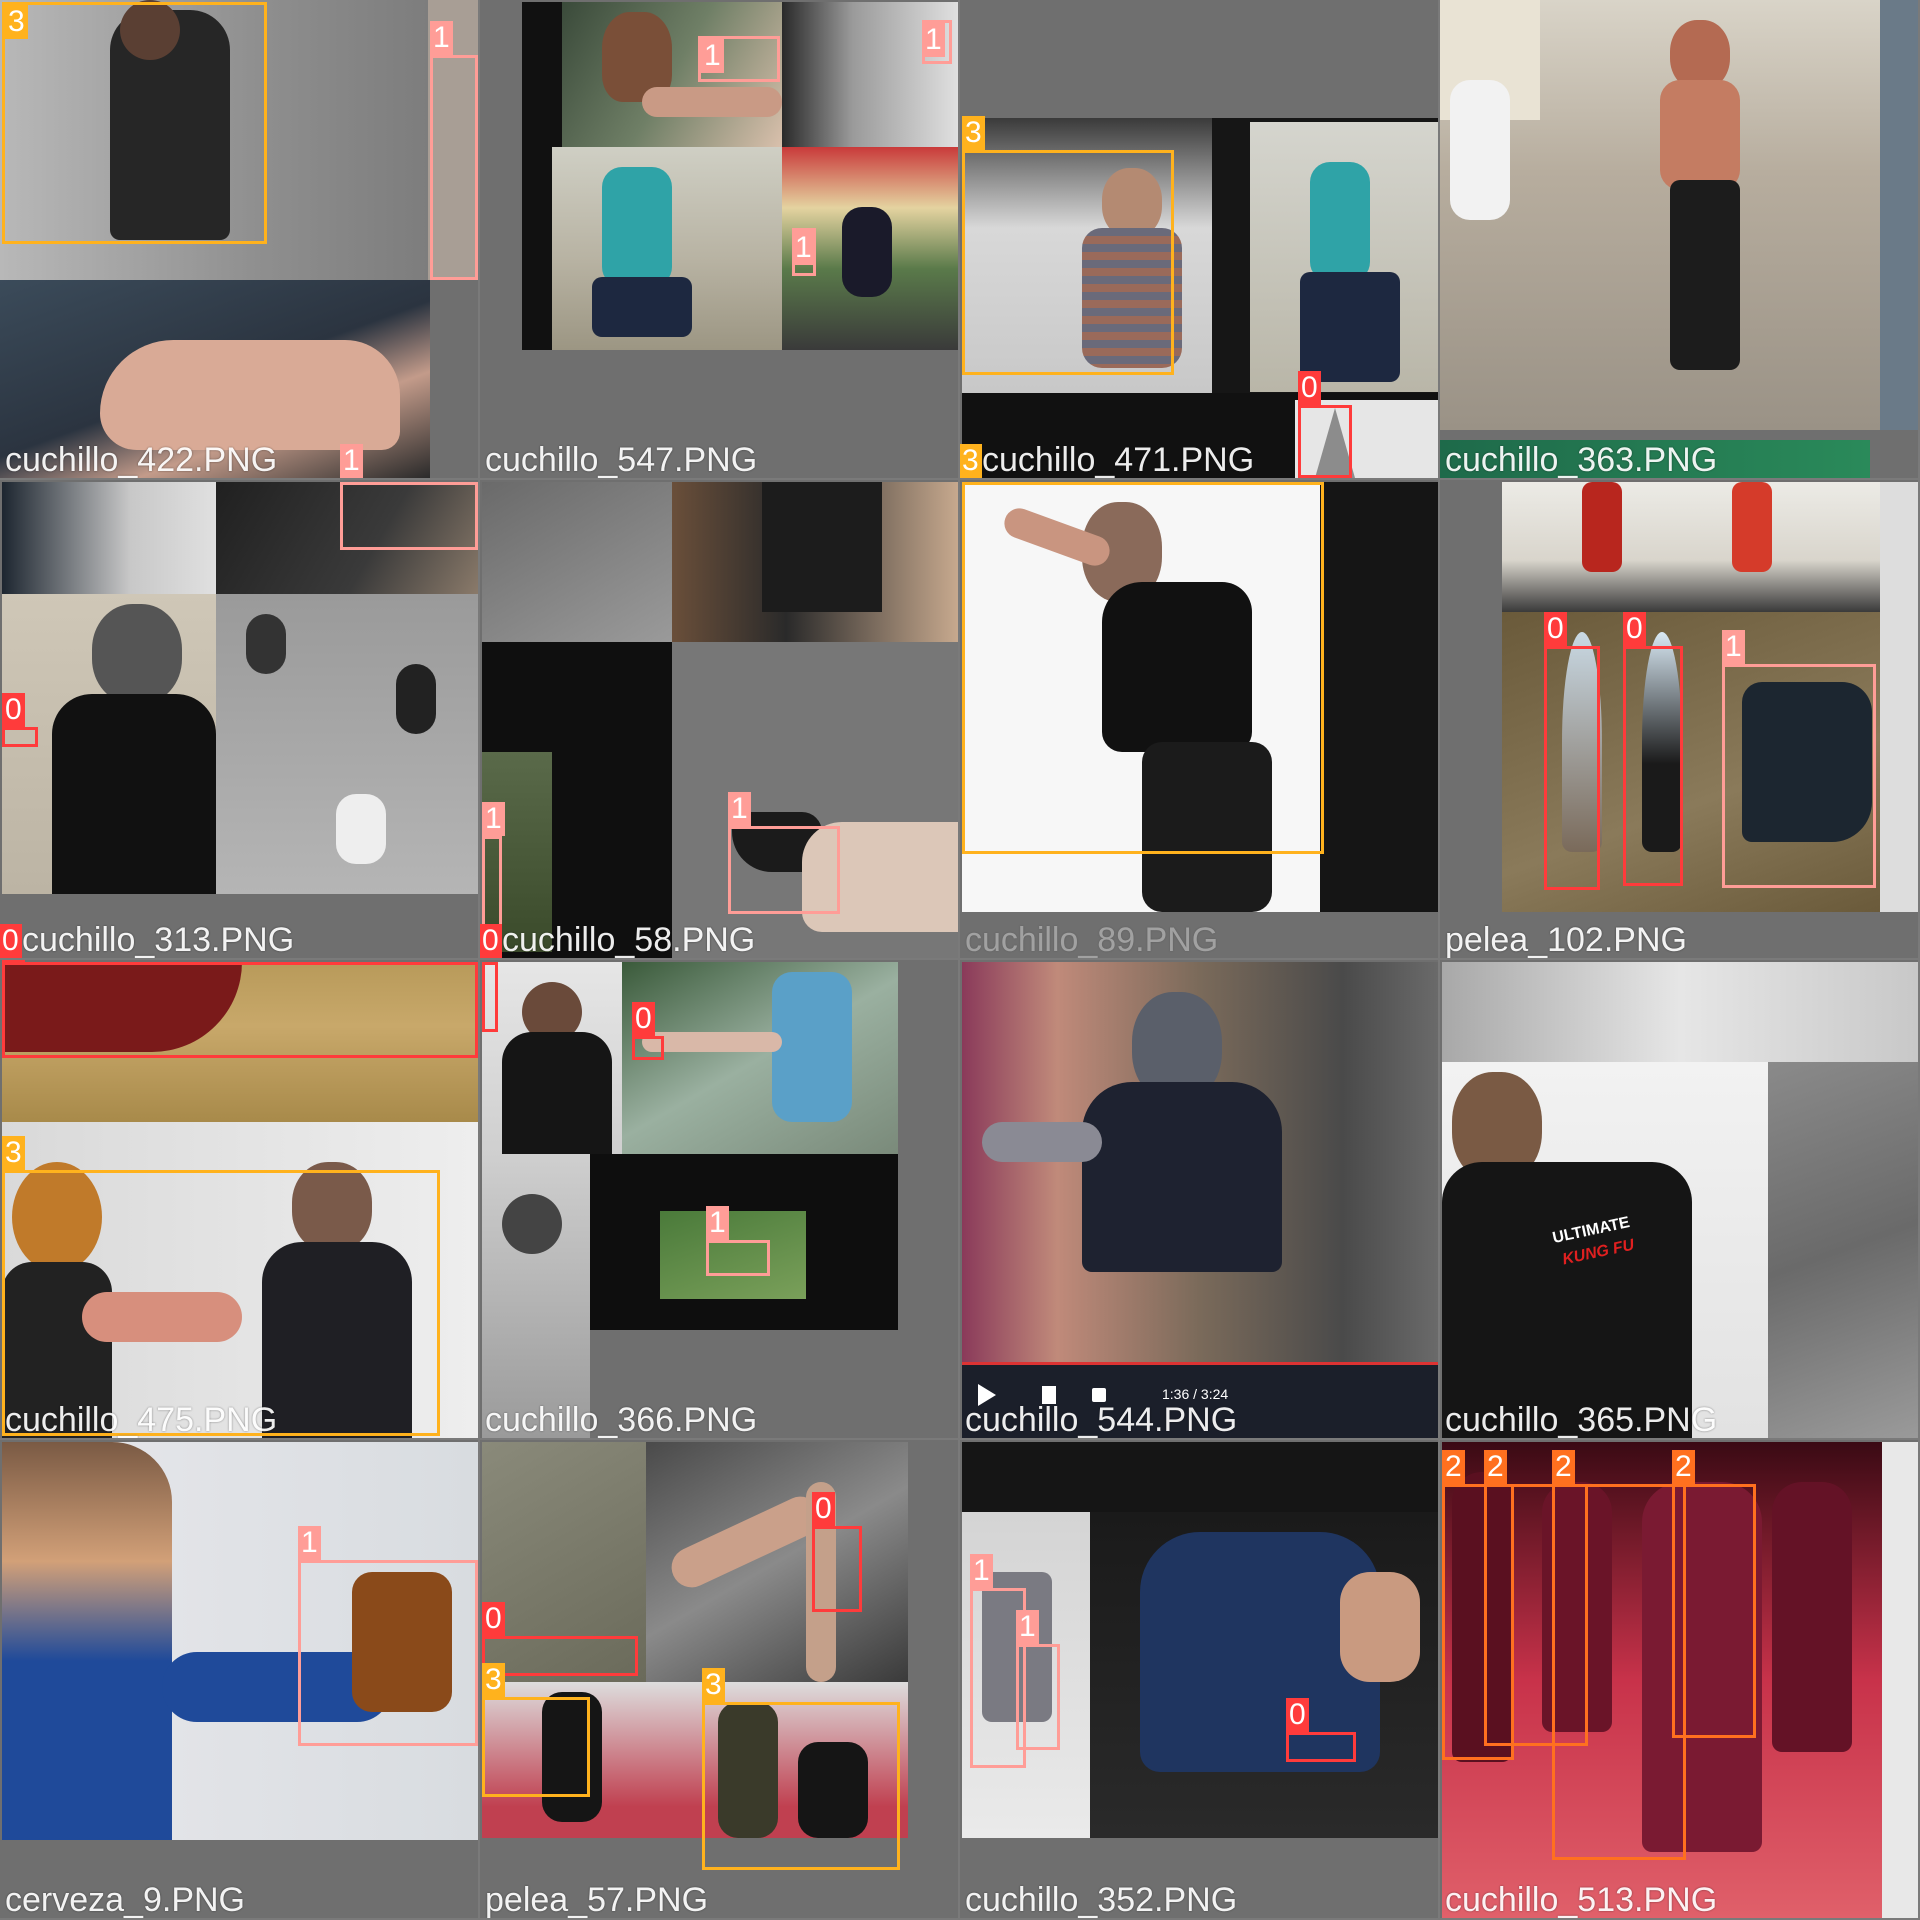  Describe the element at coordinates (87, 1641) in the screenshot. I see `person-shooter` at that location.